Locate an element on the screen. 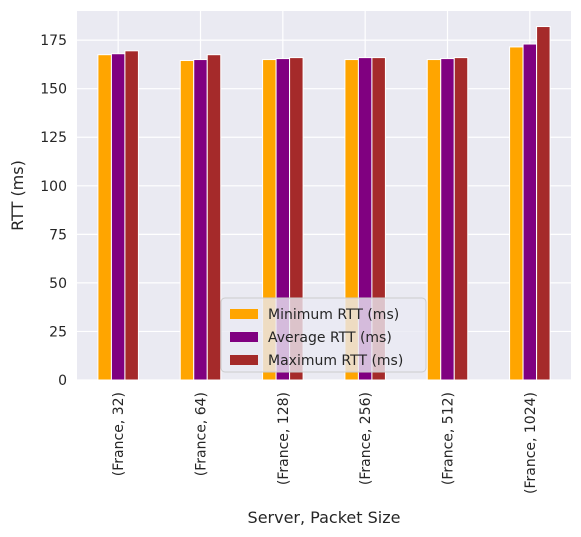 The width and height of the screenshot is (581, 537). legend-label: Average RTT (ms) is located at coordinates (330, 338).